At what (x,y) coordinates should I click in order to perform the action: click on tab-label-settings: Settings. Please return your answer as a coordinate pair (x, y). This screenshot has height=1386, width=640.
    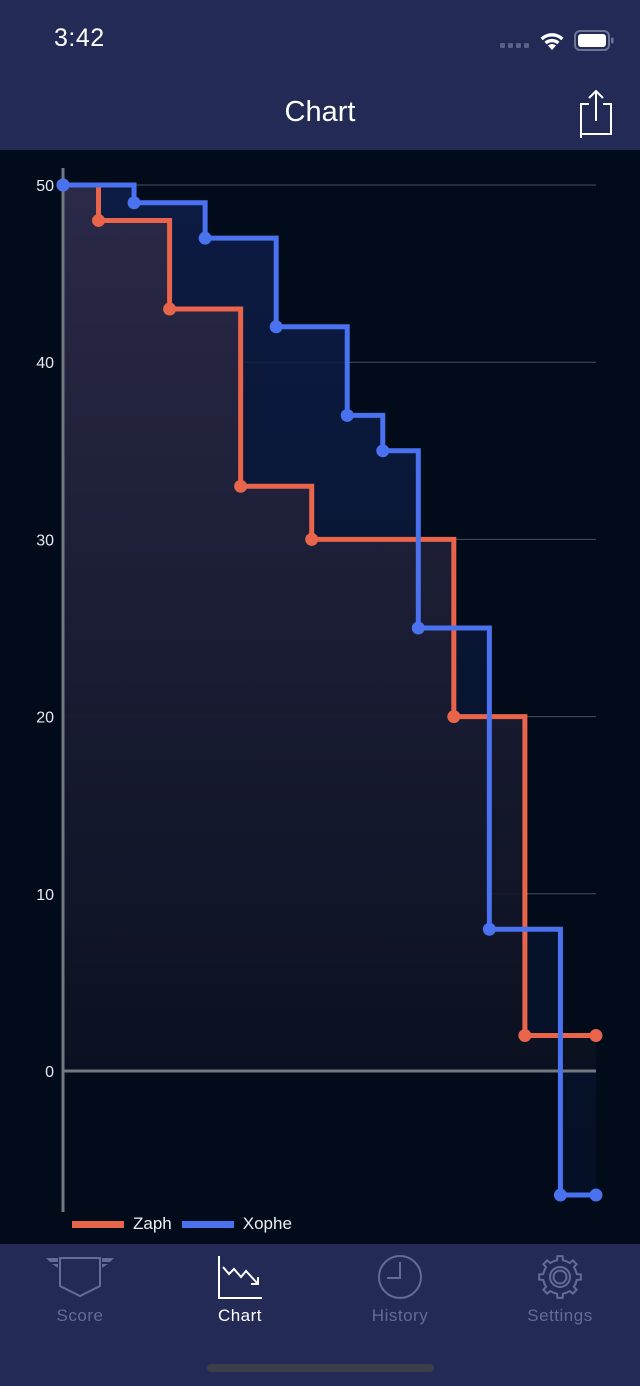
    Looking at the image, I should click on (560, 1315).